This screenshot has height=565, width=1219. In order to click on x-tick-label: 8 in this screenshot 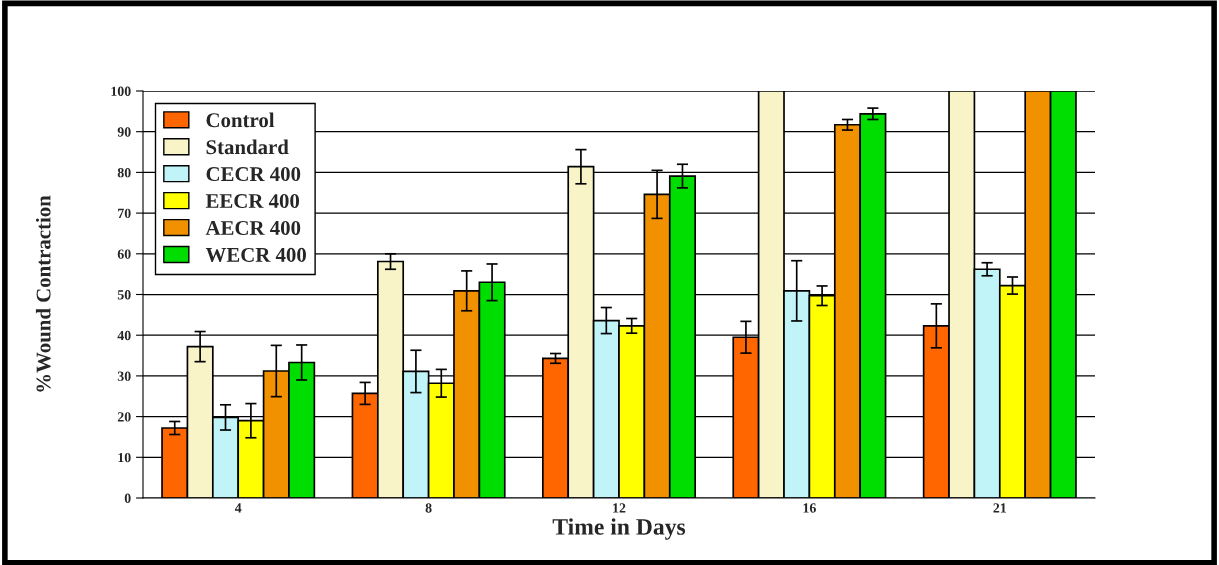, I will do `click(428, 508)`.